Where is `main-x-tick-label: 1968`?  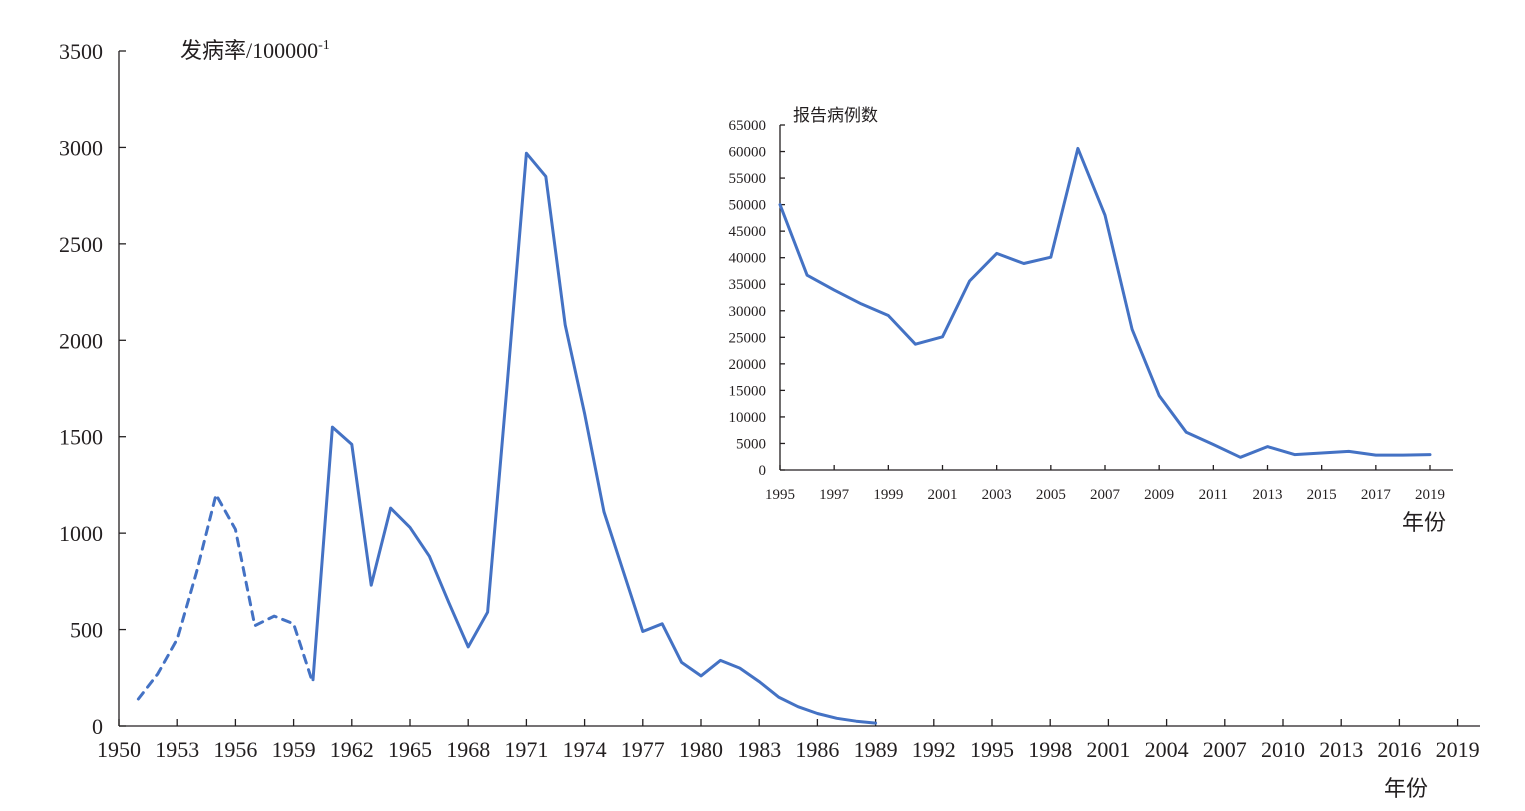 main-x-tick-label: 1968 is located at coordinates (468, 749).